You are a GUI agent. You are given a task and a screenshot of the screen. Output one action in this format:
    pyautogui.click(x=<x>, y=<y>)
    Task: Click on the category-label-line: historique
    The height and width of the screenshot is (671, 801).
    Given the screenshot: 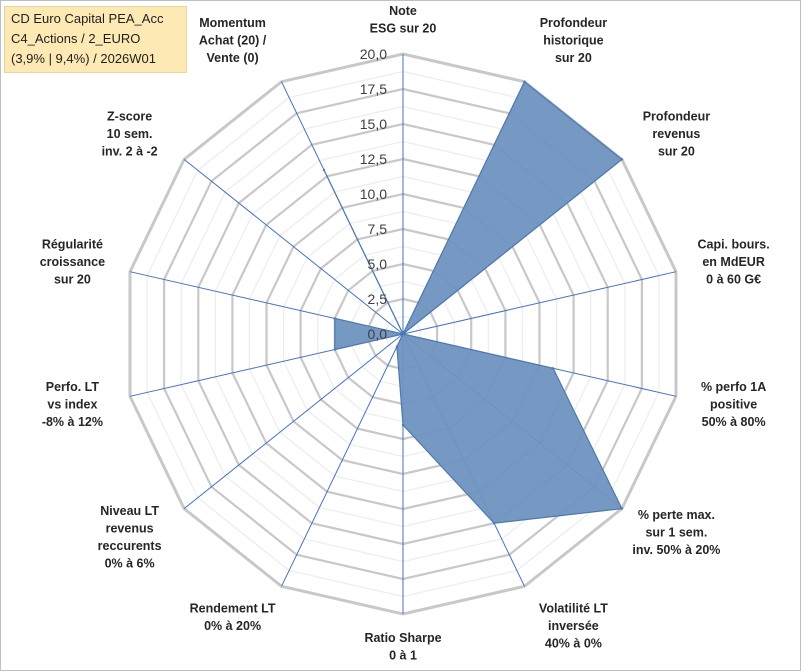 What is the action you would take?
    pyautogui.click(x=573, y=40)
    